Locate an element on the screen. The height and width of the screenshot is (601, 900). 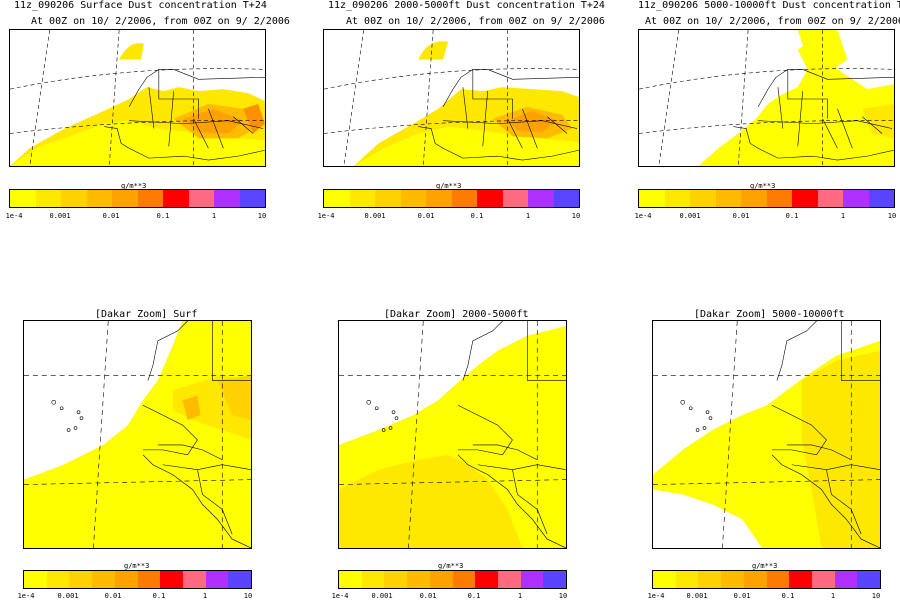
dakar-map-surf-svg is located at coordinates (137, 434).